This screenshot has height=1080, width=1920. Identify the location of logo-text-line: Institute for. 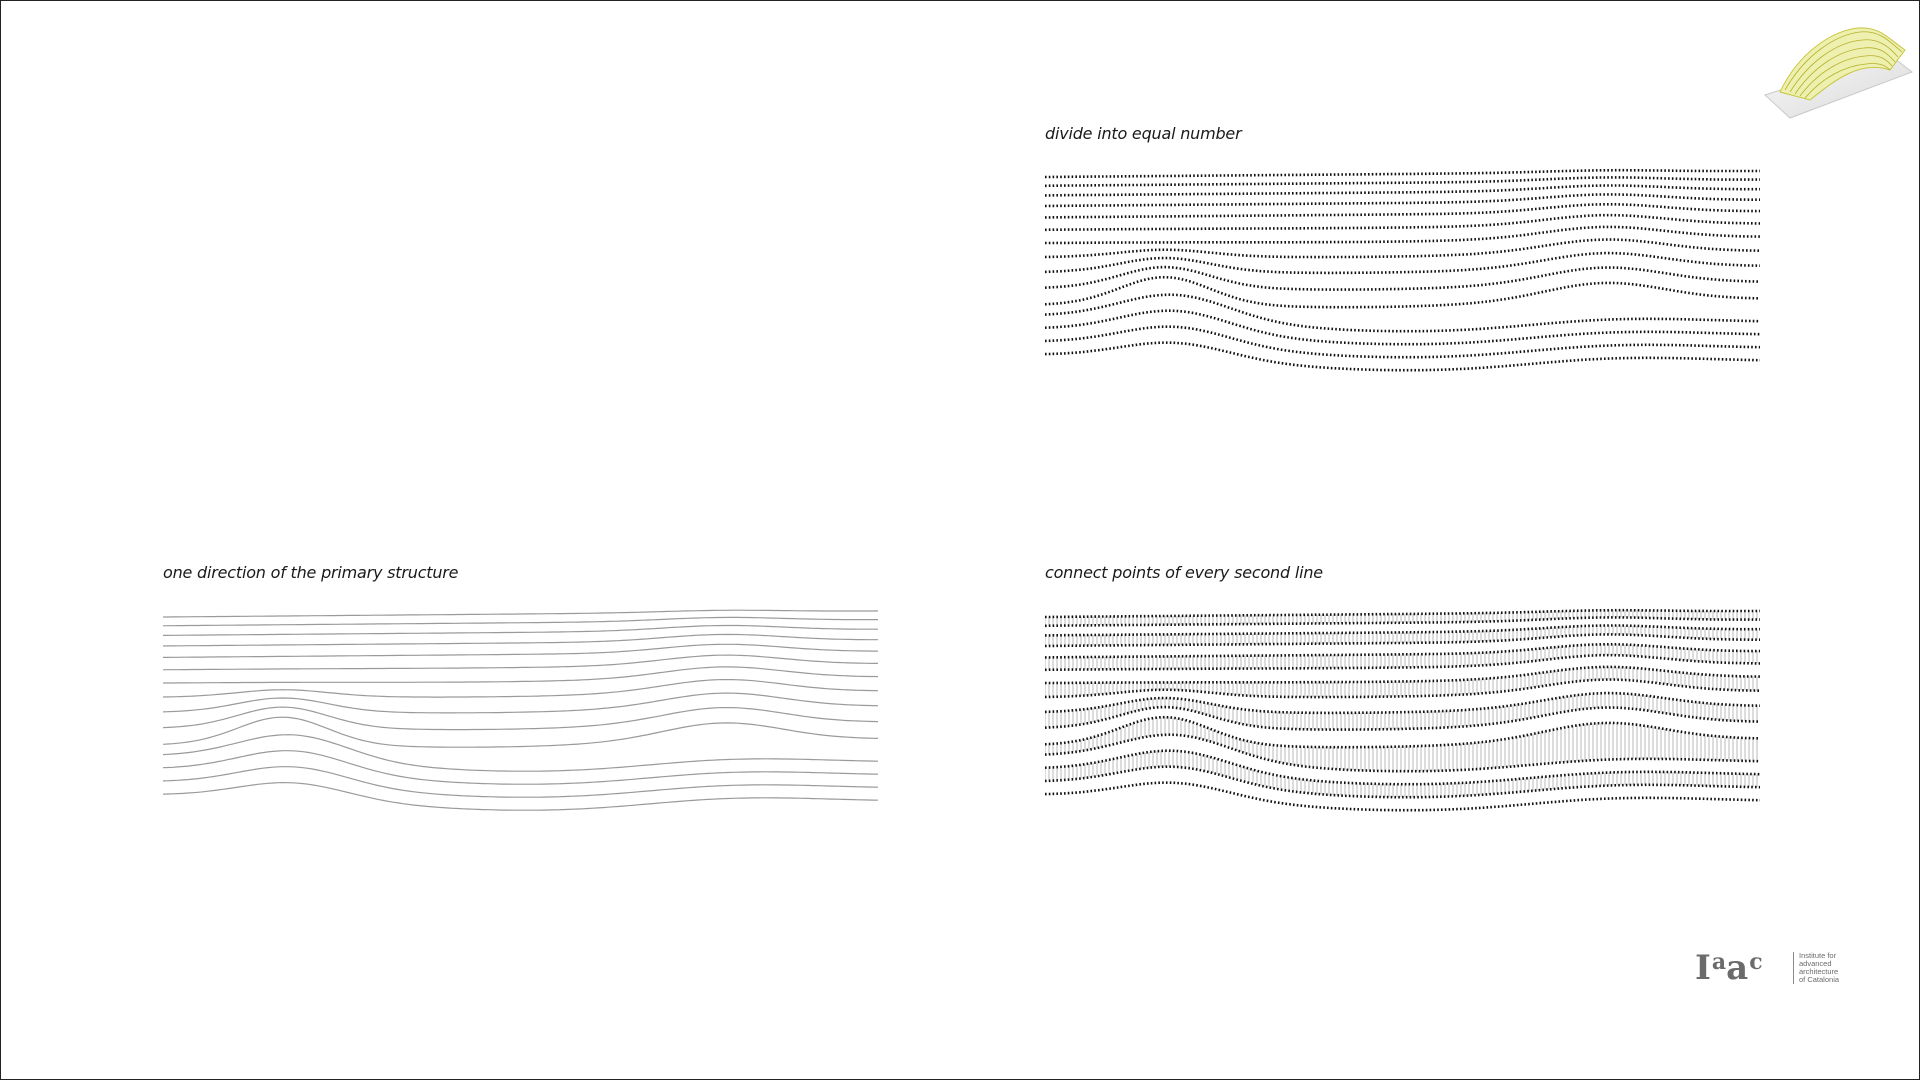
(1818, 955).